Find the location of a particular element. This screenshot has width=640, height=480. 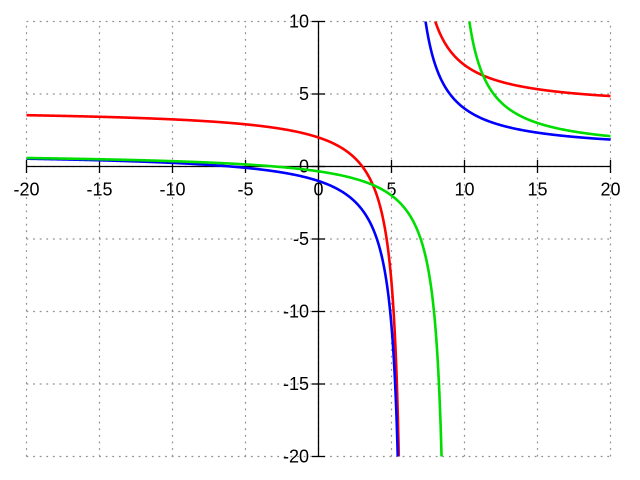

y-tick-label: -20 is located at coordinates (296, 457).